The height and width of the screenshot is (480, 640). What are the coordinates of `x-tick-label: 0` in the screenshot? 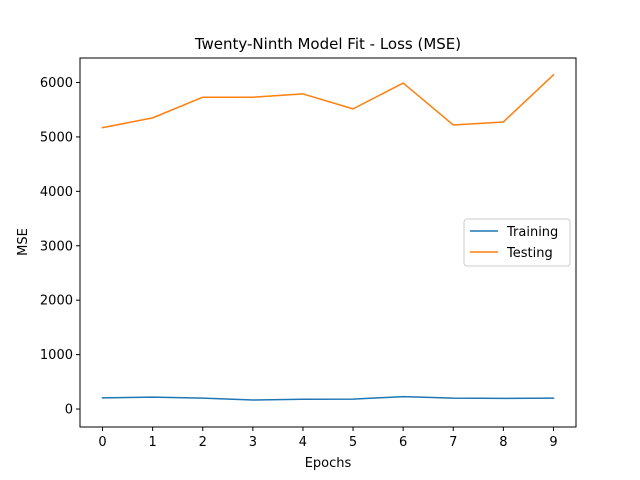 It's located at (102, 442).